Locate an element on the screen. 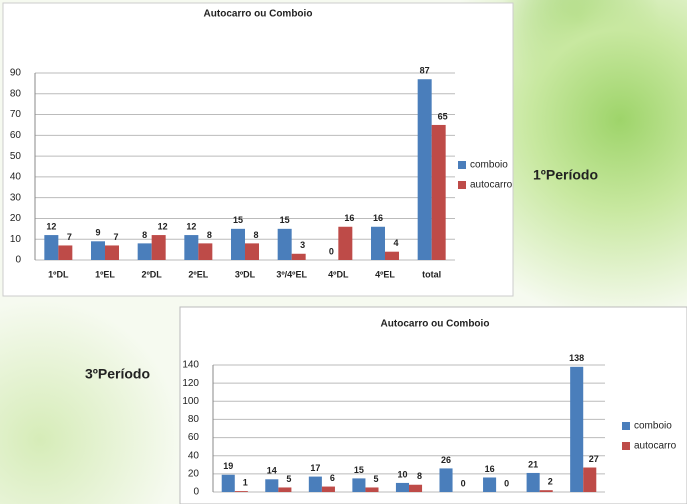 Image resolution: width=687 pixels, height=504 pixels. y-tick-label: 0 is located at coordinates (196, 492).